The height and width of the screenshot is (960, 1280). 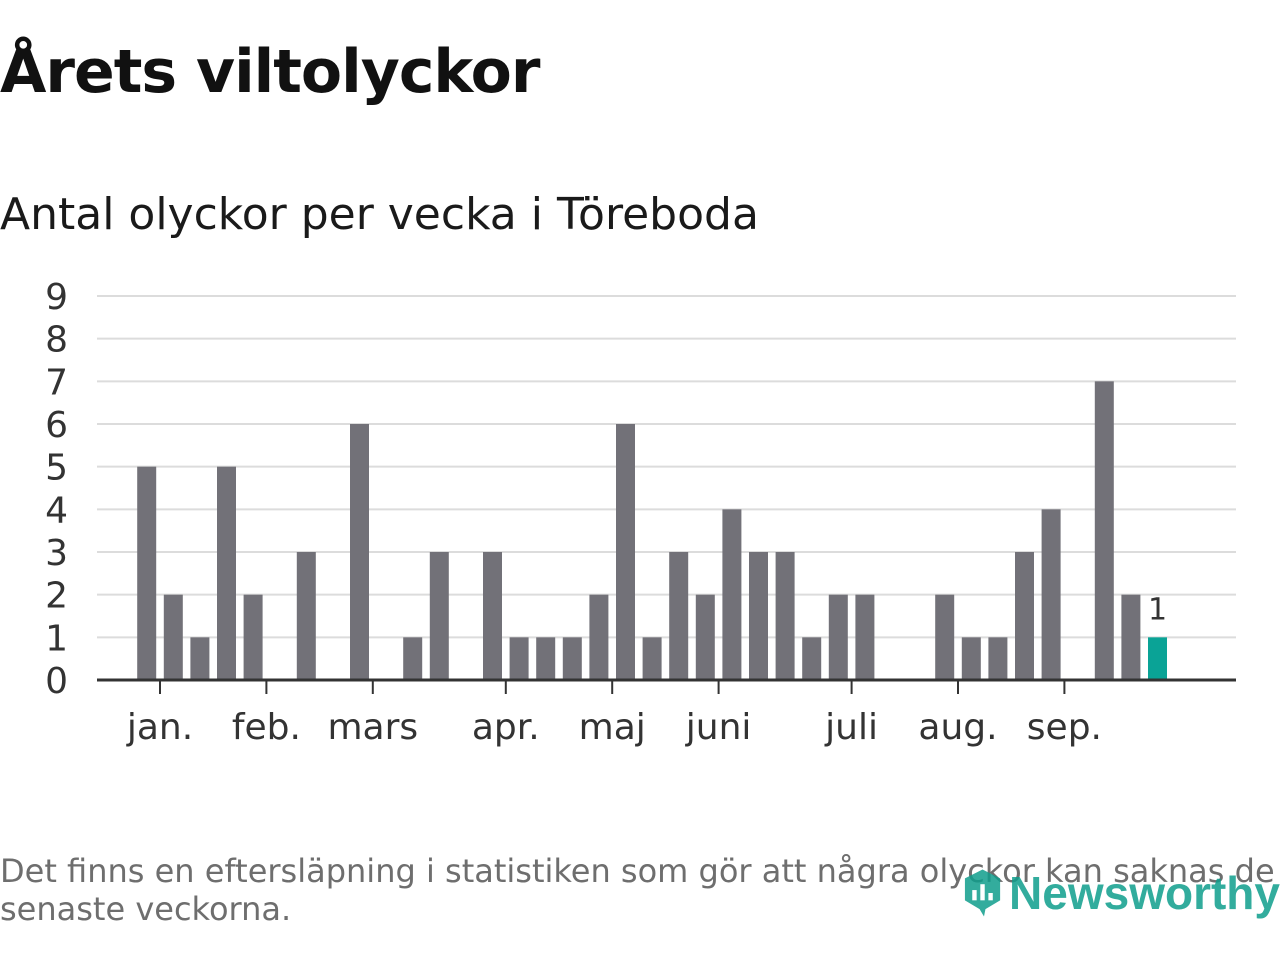 I want to click on x-tick-label: juni, so click(x=718, y=727).